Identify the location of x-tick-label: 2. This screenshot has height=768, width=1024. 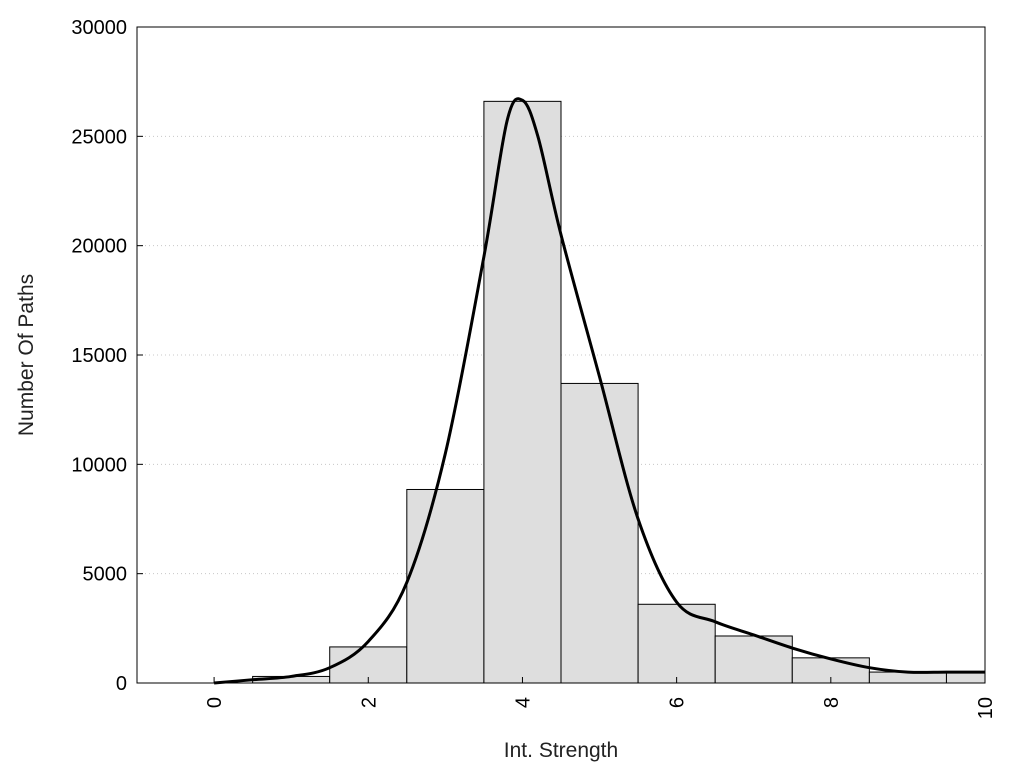
(369, 702).